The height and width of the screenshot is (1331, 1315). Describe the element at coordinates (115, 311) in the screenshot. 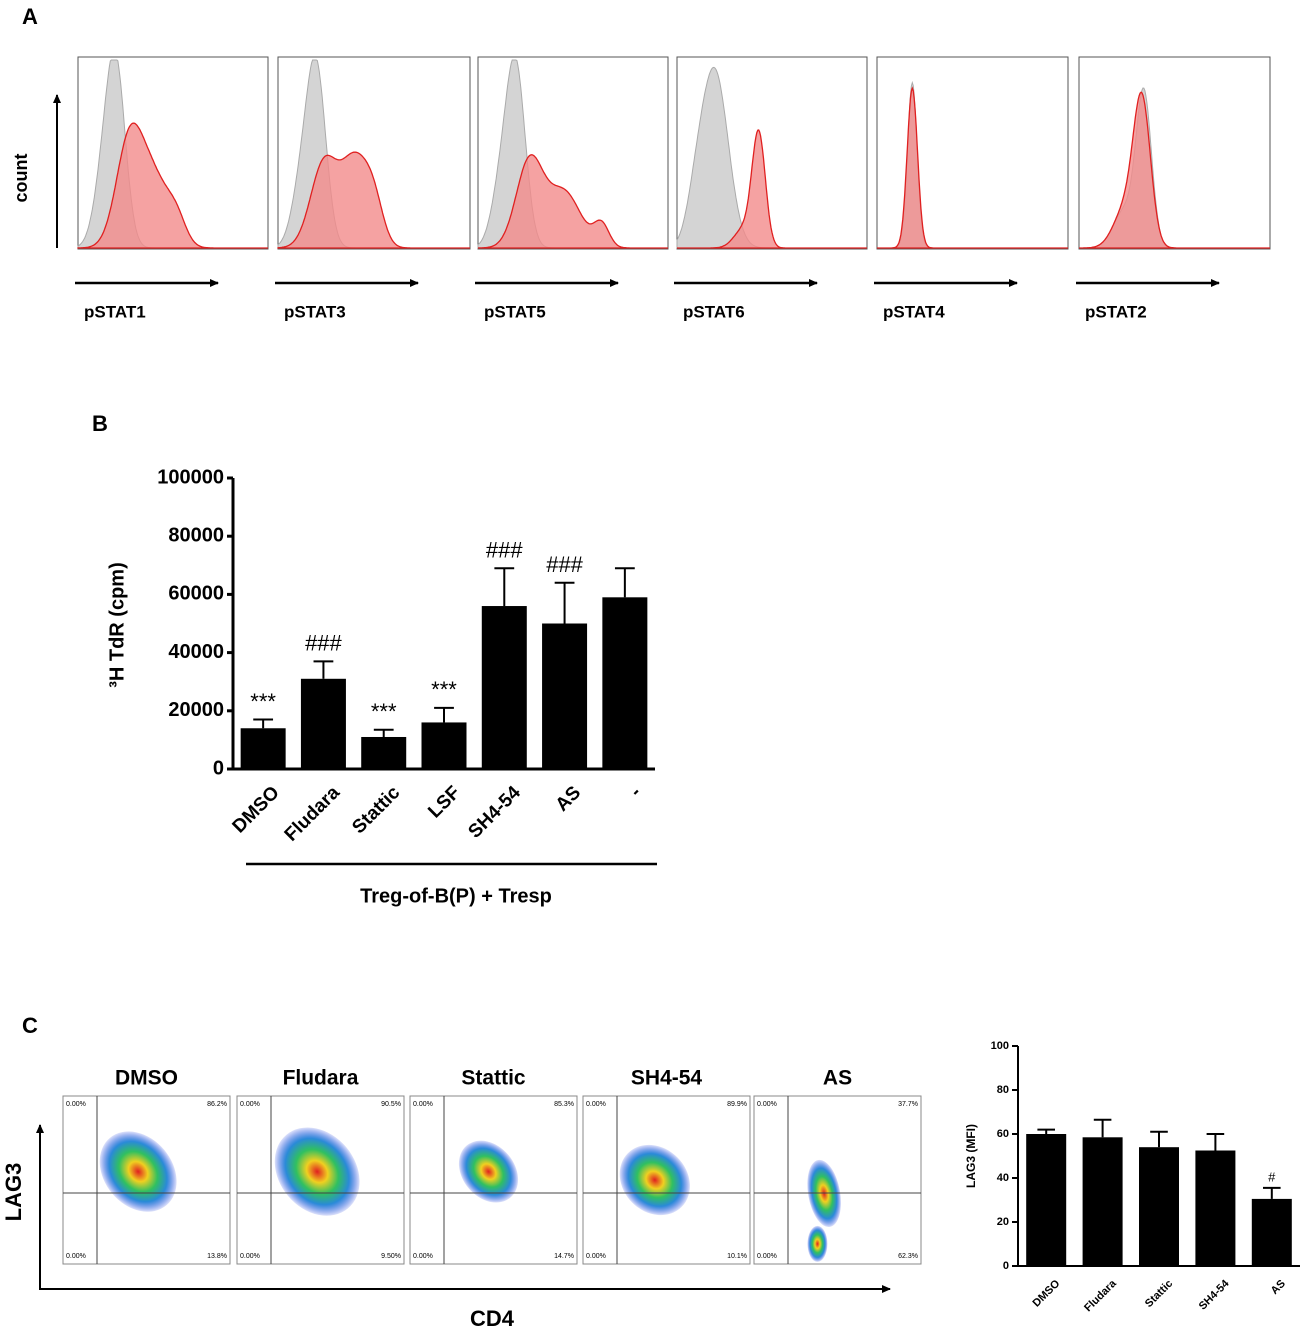

I see `histogram-label: pSTAT1` at that location.